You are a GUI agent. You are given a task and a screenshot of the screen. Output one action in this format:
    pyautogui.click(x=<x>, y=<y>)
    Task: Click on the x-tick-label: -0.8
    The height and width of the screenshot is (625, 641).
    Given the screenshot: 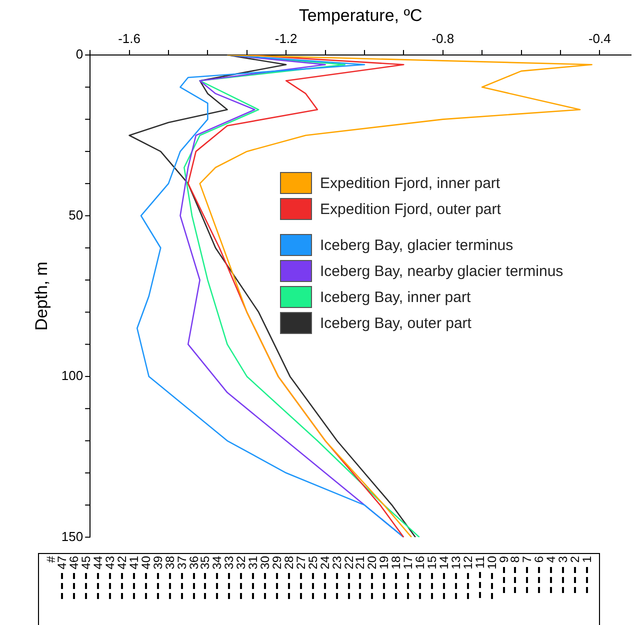 What is the action you would take?
    pyautogui.click(x=443, y=38)
    